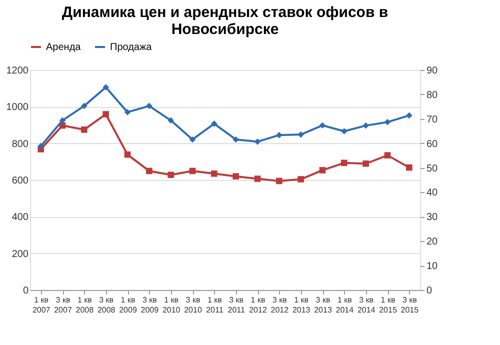  I want to click on text: Динамика цен и арендных ставок офисов в, so click(225, 12).